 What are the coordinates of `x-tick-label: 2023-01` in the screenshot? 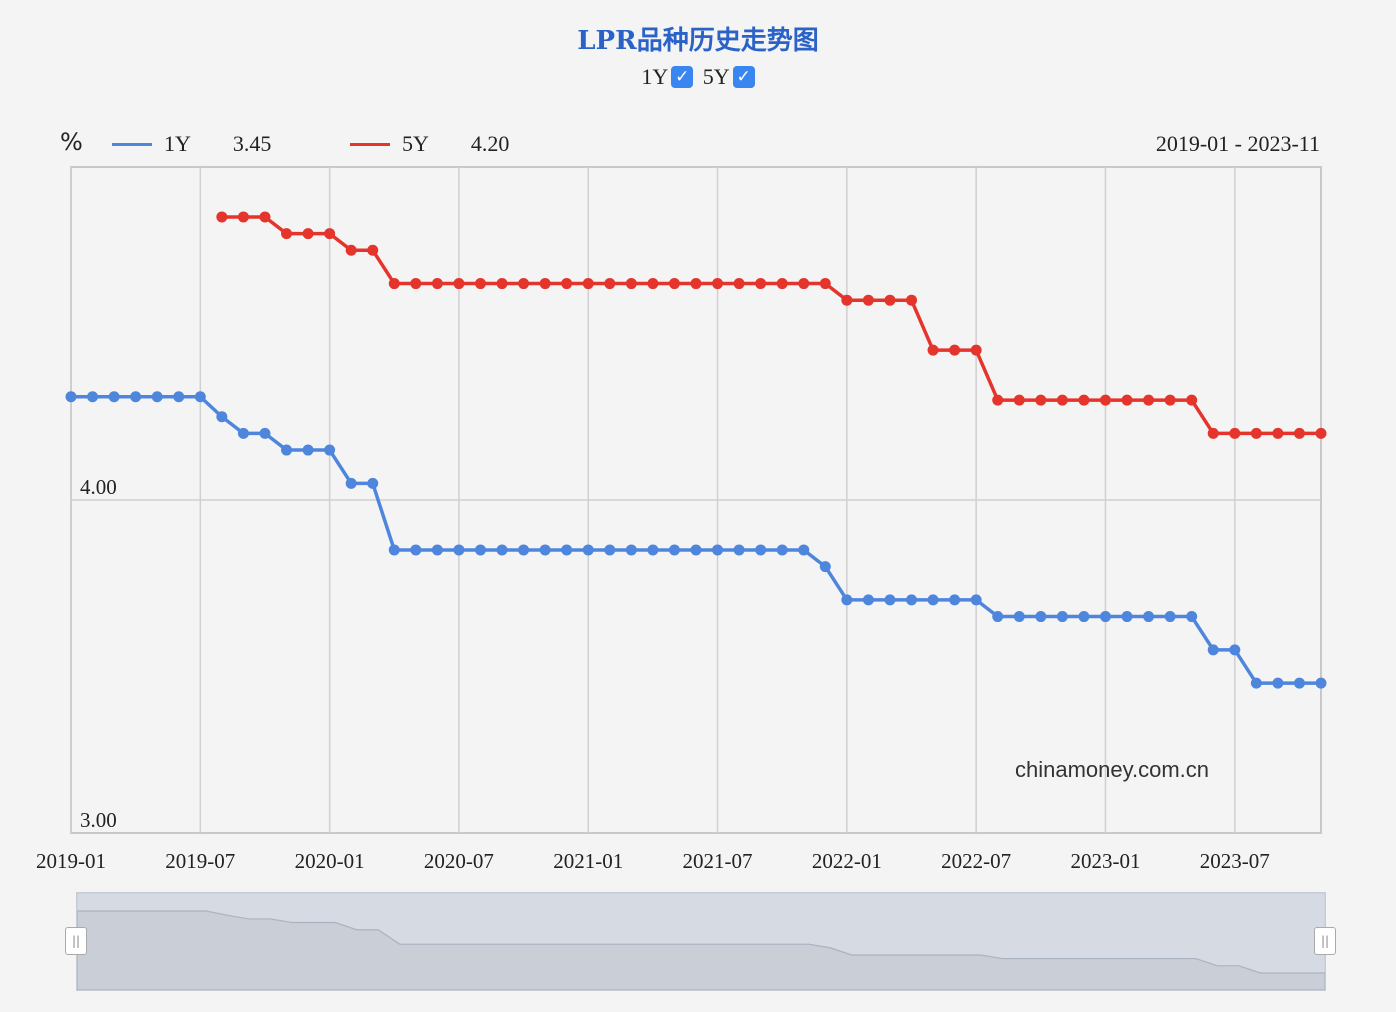 It's located at (1105, 861).